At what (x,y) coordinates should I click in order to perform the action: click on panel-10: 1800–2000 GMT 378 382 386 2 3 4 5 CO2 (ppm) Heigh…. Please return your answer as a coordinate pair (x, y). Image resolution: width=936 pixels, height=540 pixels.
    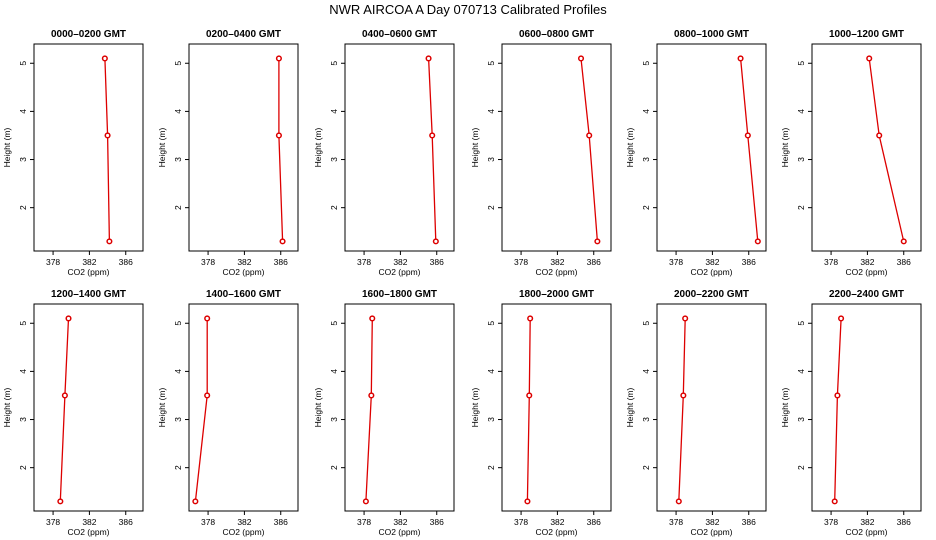
    Looking at the image, I should click on (541, 413).